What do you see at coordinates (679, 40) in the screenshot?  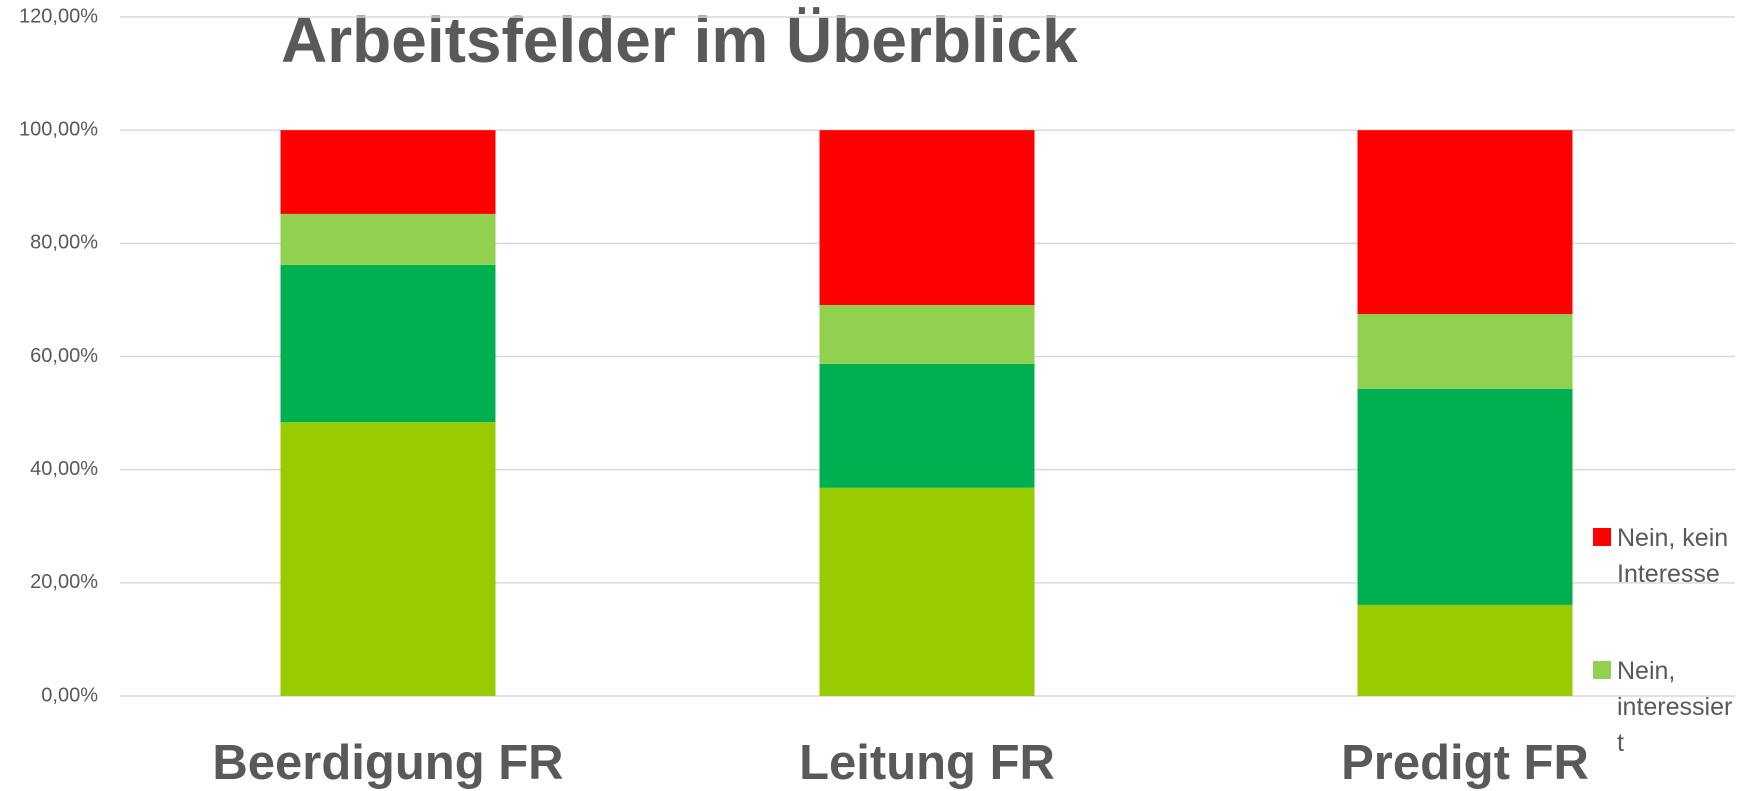 I see `chart-title: Arbeitsfelder im Überblick` at bounding box center [679, 40].